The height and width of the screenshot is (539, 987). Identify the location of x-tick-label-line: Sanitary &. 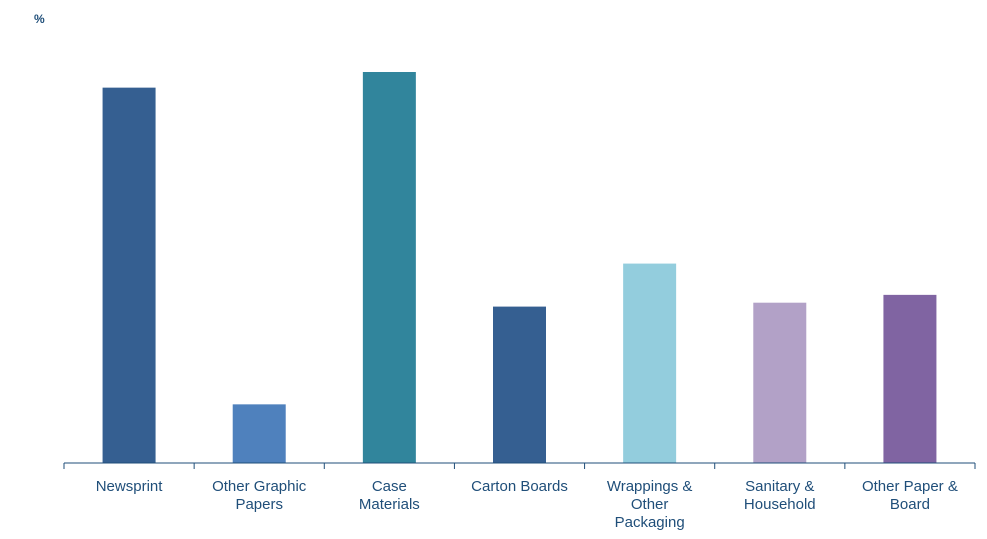
(779, 486).